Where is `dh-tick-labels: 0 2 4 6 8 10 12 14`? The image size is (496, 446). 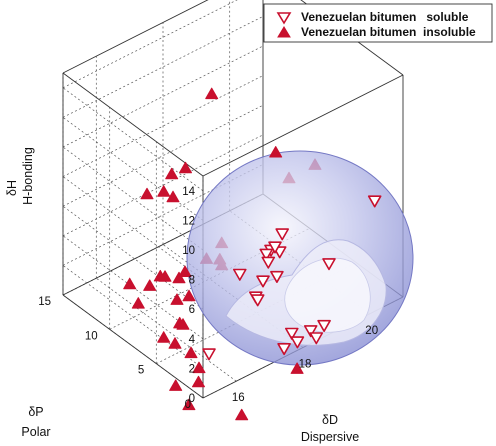 dh-tick-labels: 0 2 4 6 8 10 12 14 is located at coordinates (188, 295).